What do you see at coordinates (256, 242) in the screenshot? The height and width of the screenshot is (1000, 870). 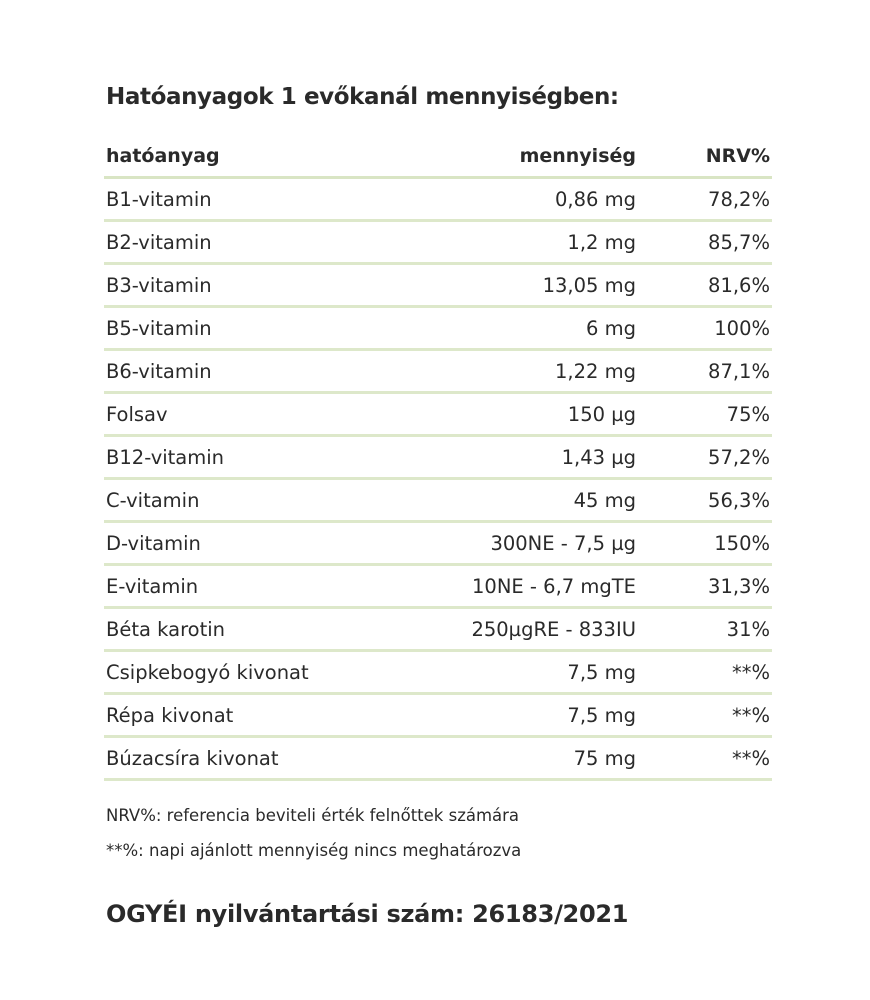 I see `ingredient-name: B2-vitamin` at bounding box center [256, 242].